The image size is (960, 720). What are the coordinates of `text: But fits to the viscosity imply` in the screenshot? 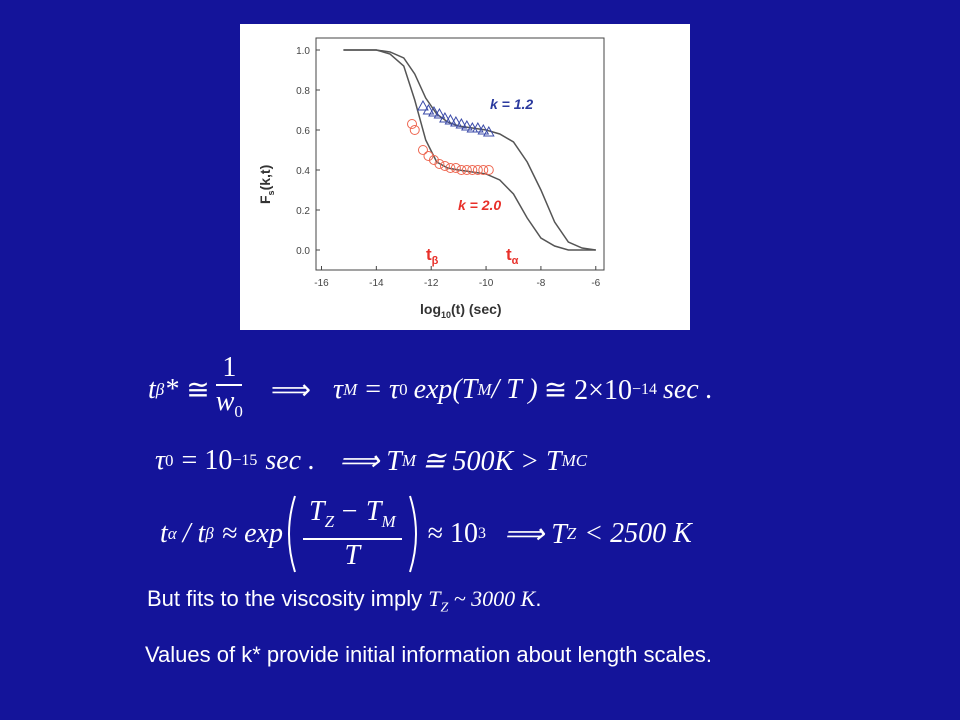 It's located at (288, 598).